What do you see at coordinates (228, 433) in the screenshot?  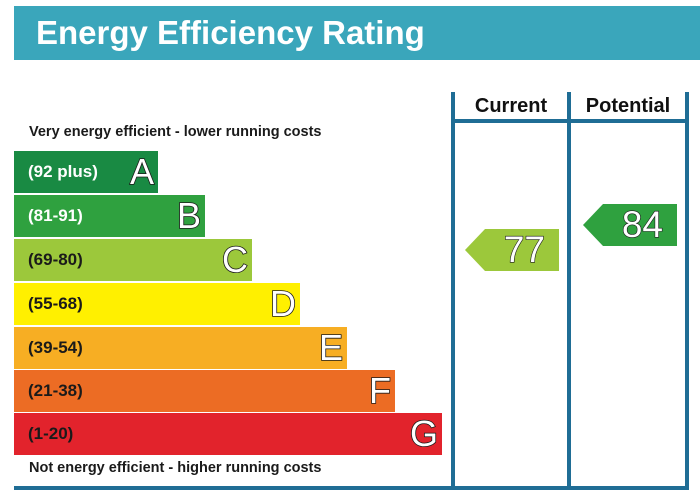 I see `band-g: (1-20) G` at bounding box center [228, 433].